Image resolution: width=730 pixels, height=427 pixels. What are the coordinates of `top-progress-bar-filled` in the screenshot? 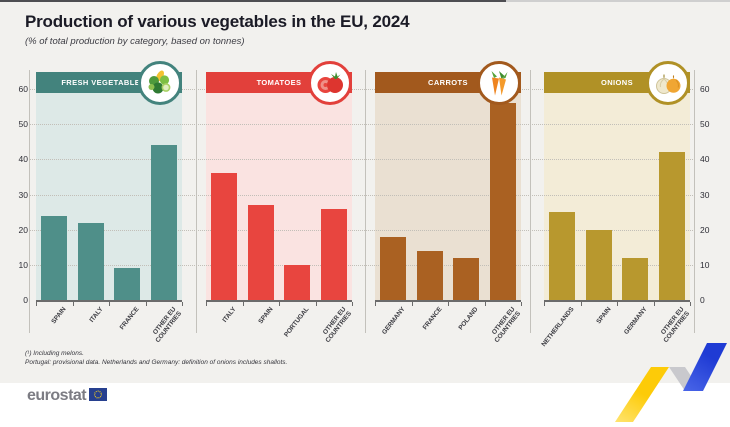 It's located at (253, 1).